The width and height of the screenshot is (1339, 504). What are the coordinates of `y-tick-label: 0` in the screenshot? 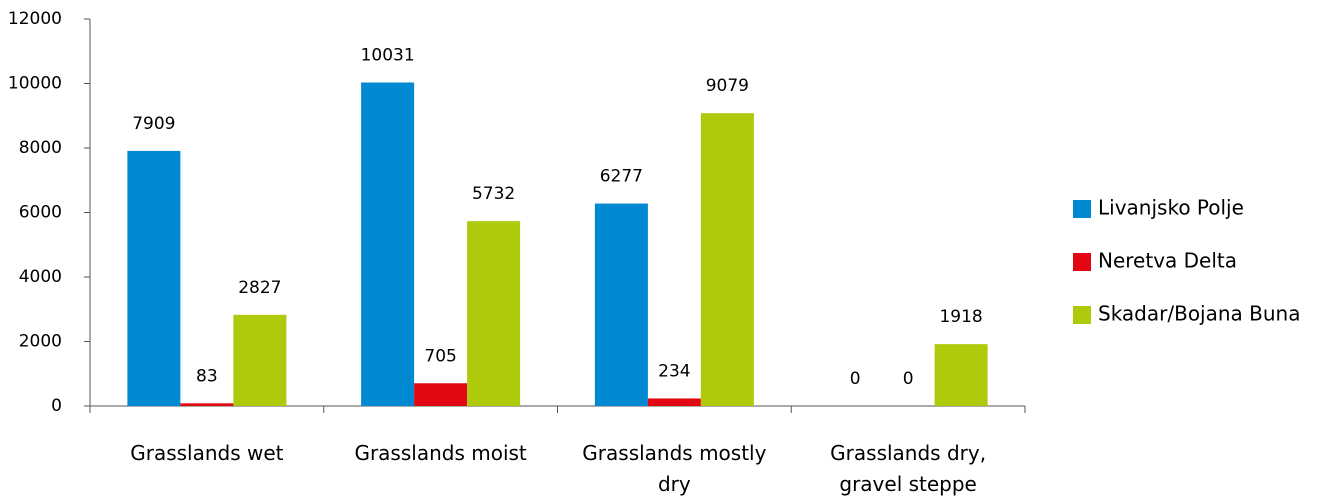 It's located at (56, 406).